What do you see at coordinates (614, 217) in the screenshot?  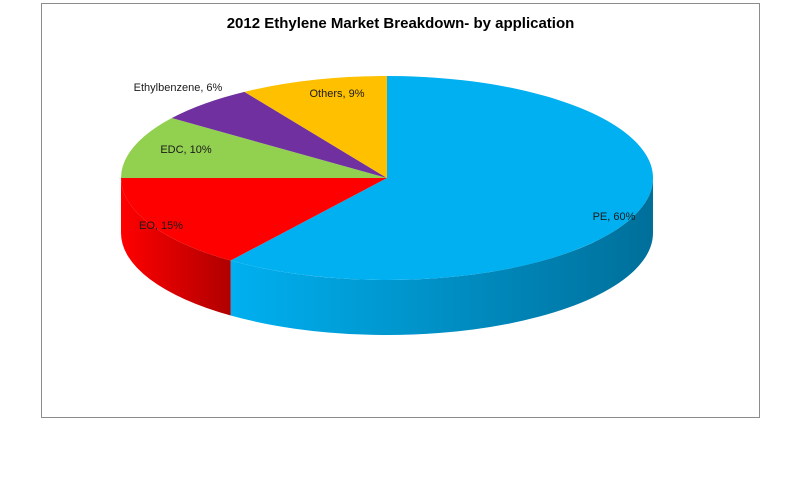 I see `data-label-pe: PE, 60%` at bounding box center [614, 217].